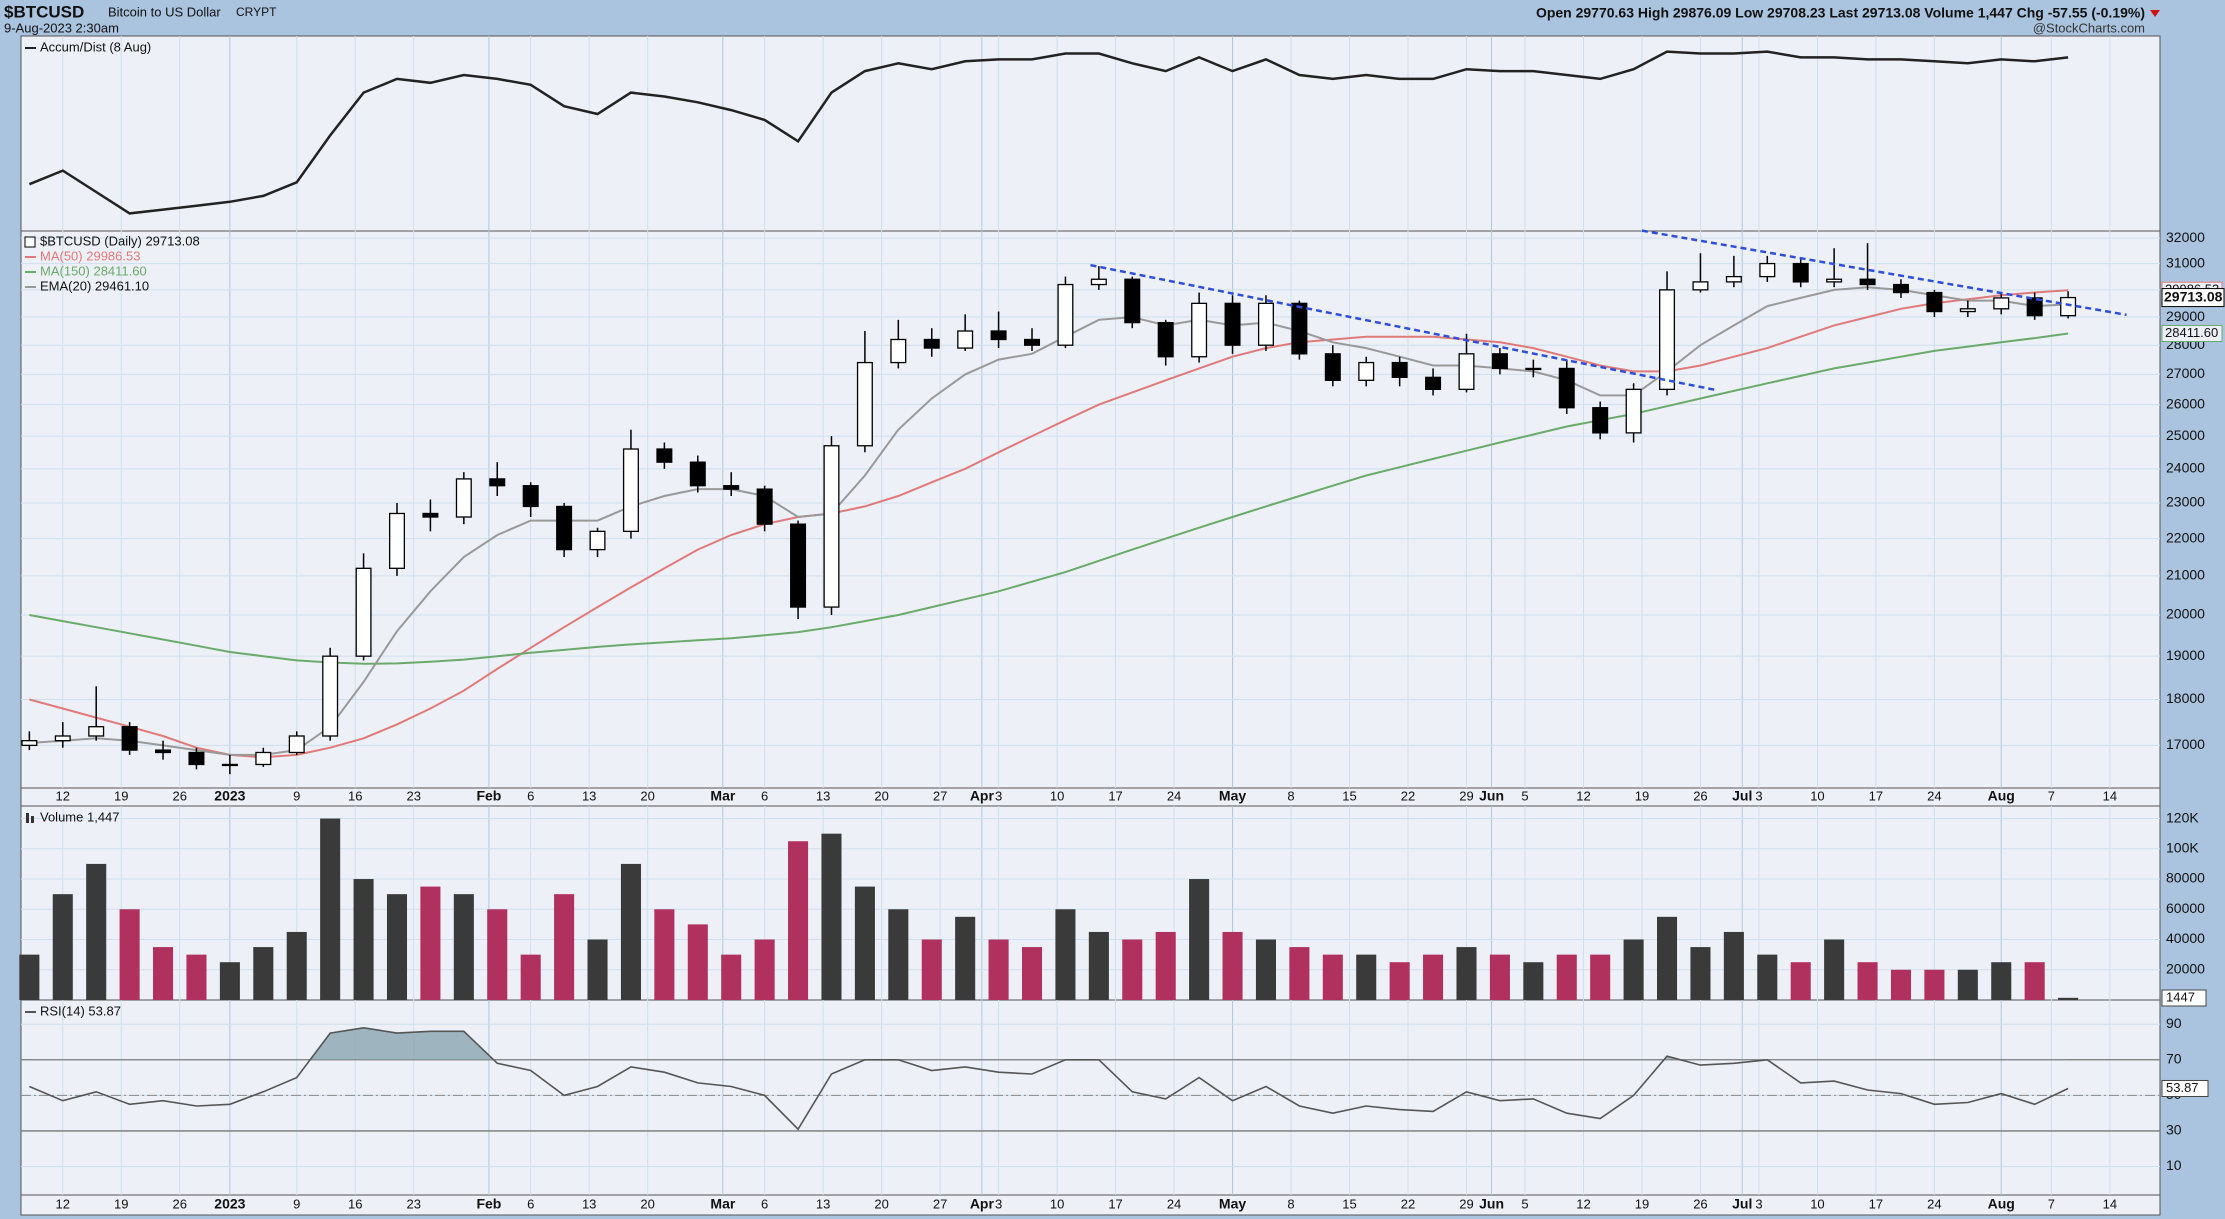 This screenshot has width=2225, height=1219. Describe the element at coordinates (1174, 795) in the screenshot. I see `x-tick-label: 24` at that location.